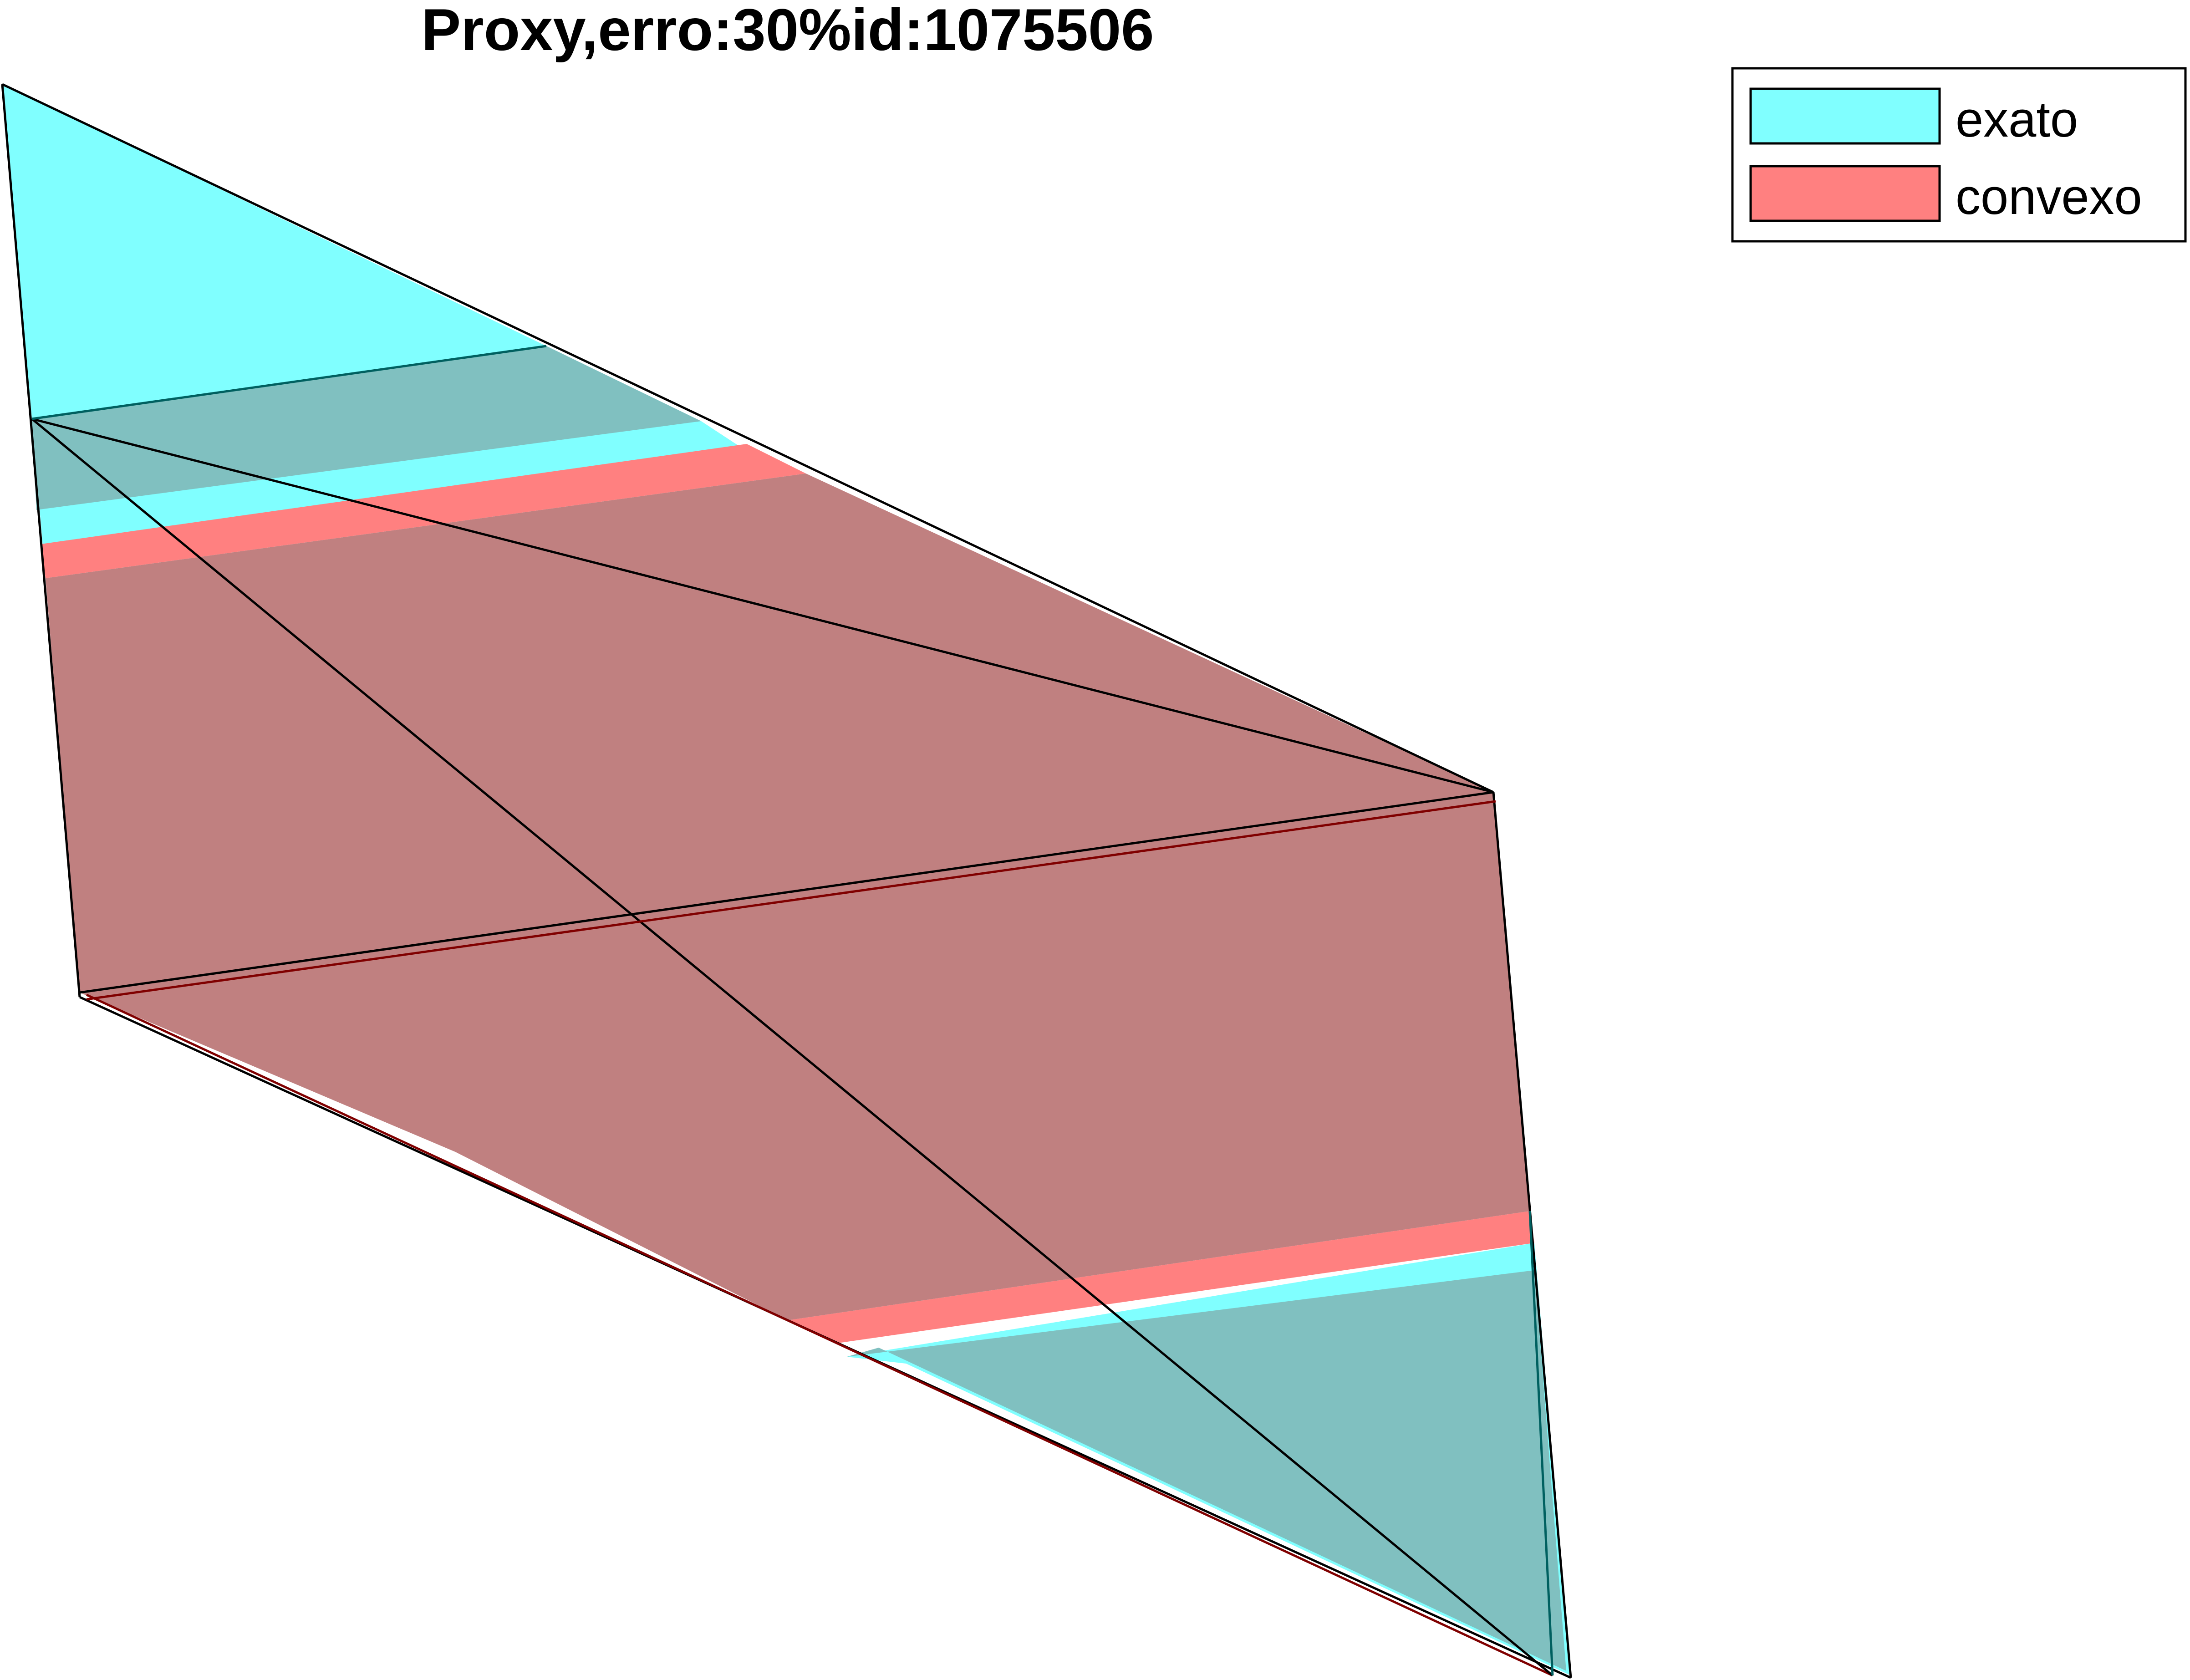 The width and height of the screenshot is (2190, 1680). What do you see at coordinates (2049, 197) in the screenshot?
I see `legend-label-convexo: convexo` at bounding box center [2049, 197].